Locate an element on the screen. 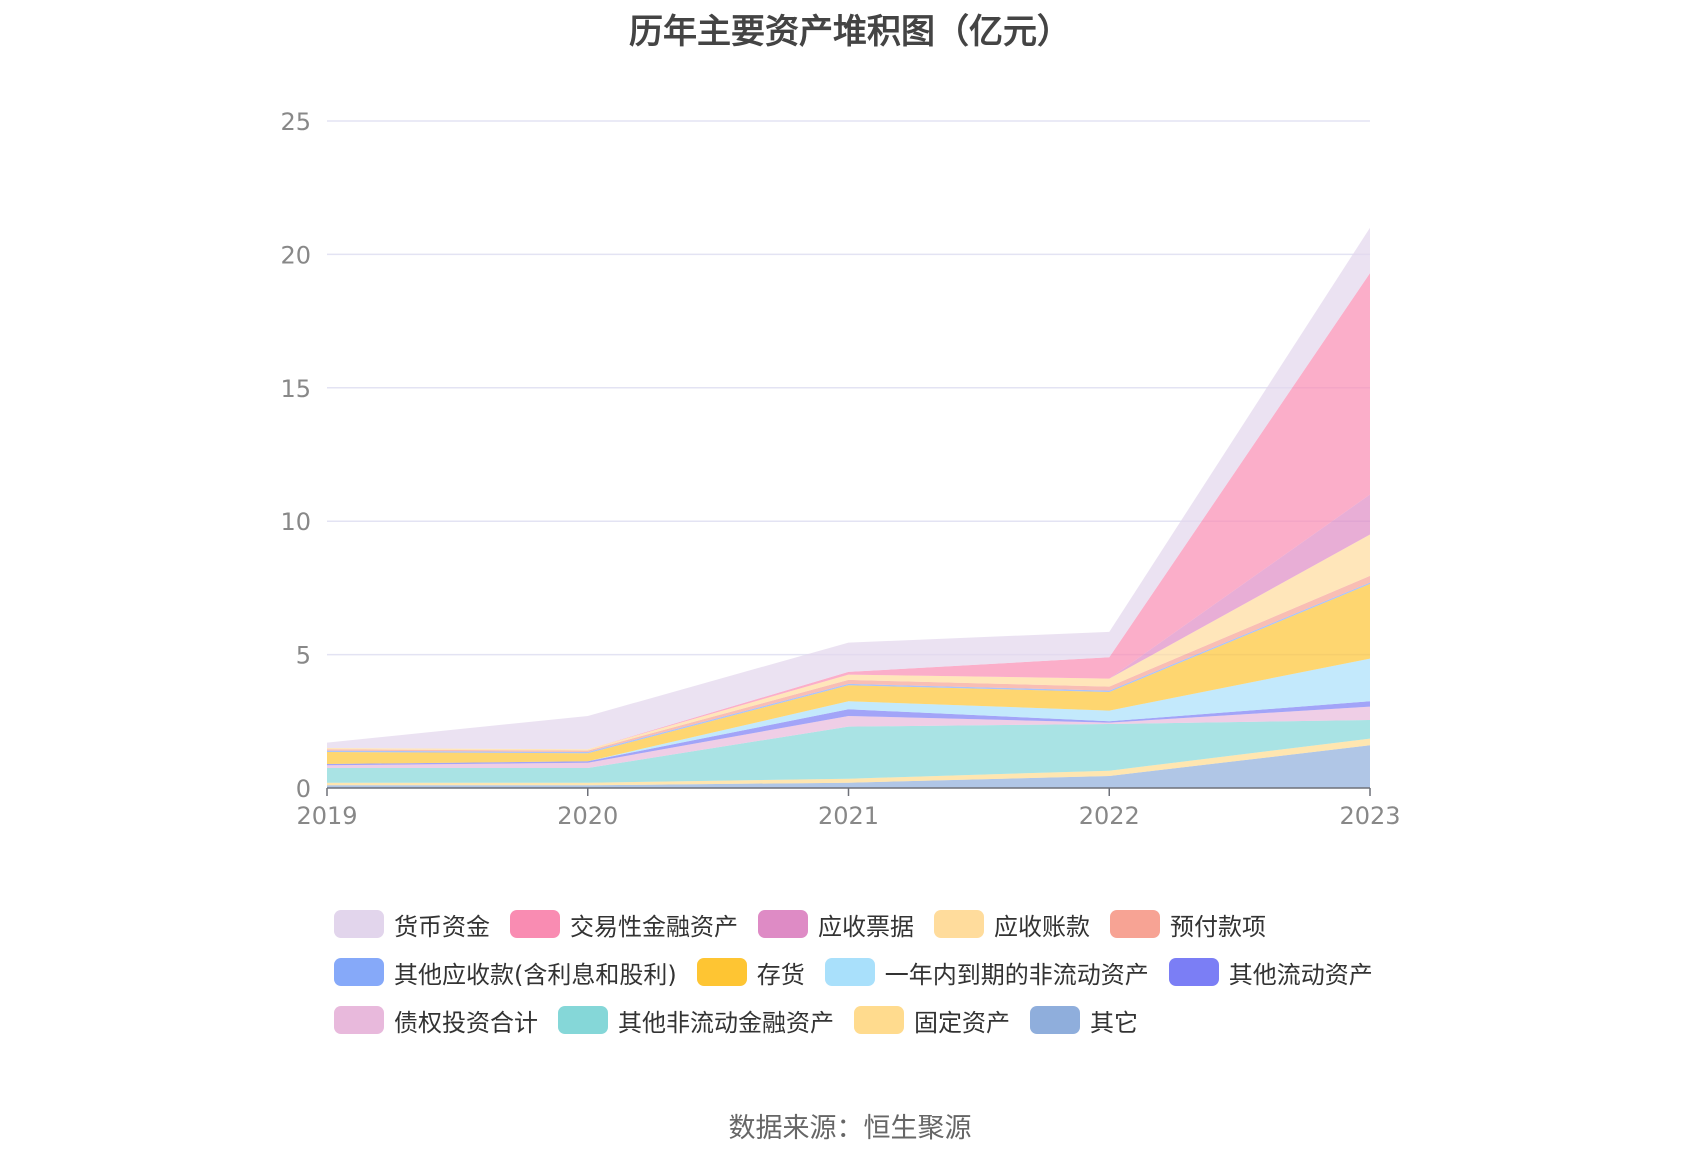 The image size is (1700, 1150). legend-item: 存货 is located at coordinates (750, 972).